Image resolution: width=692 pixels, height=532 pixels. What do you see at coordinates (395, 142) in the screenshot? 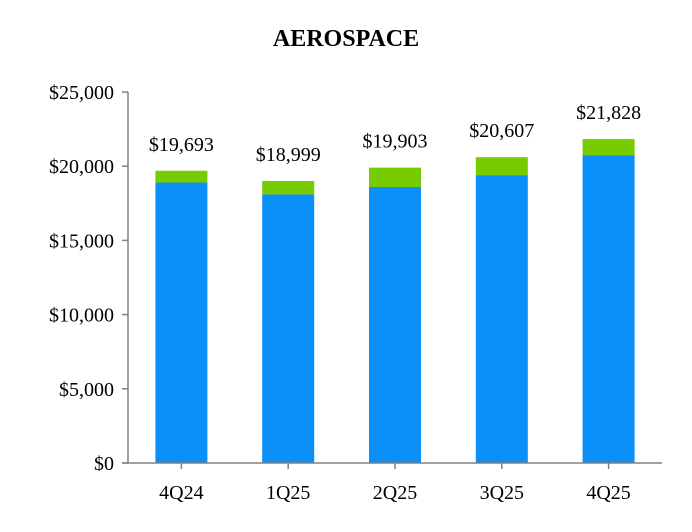
I see `data-label-2q25: $19,903` at bounding box center [395, 142].